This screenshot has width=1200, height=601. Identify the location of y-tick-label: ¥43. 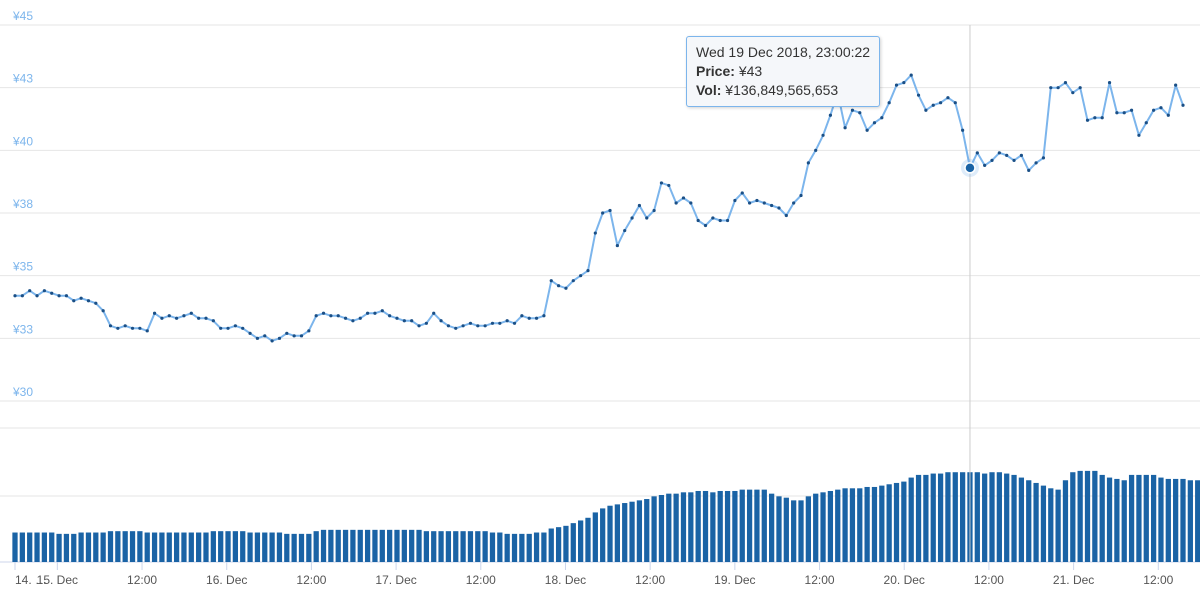
(22, 79).